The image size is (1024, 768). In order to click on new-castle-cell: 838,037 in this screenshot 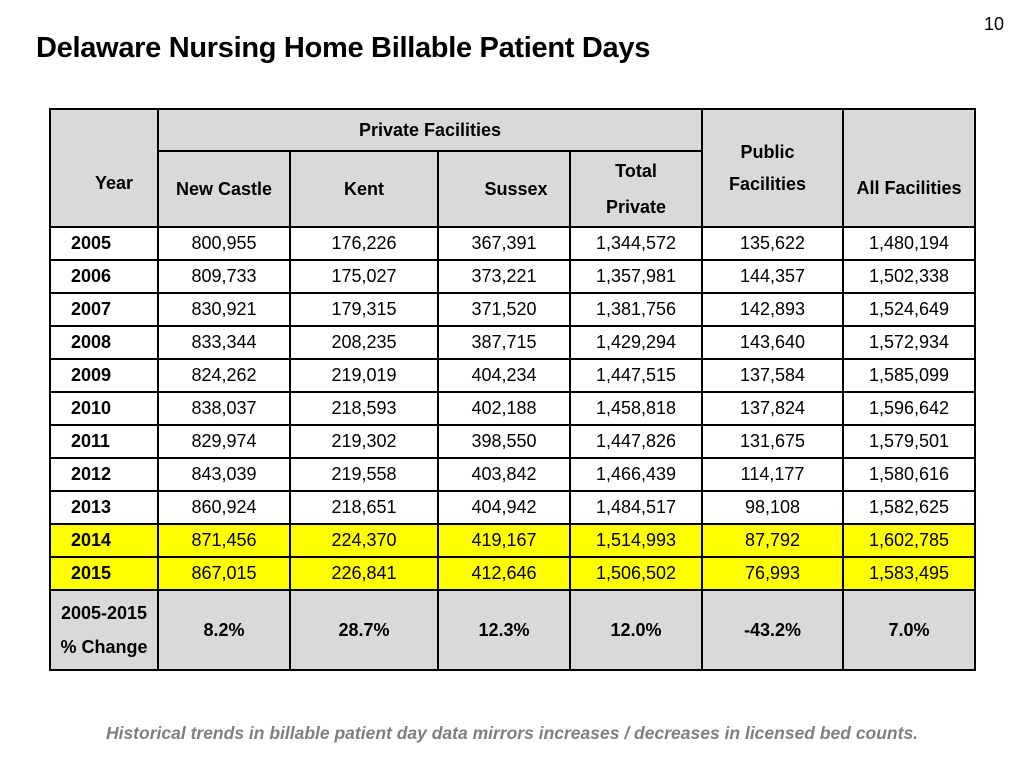, I will do `click(224, 408)`.